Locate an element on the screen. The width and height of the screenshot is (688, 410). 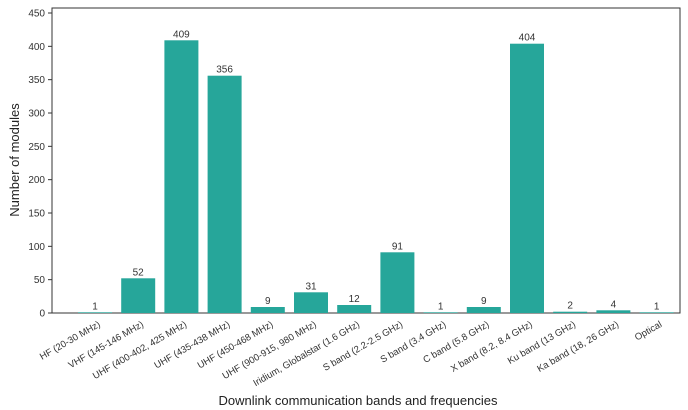
y-tick-label: 300 is located at coordinates (36, 114).